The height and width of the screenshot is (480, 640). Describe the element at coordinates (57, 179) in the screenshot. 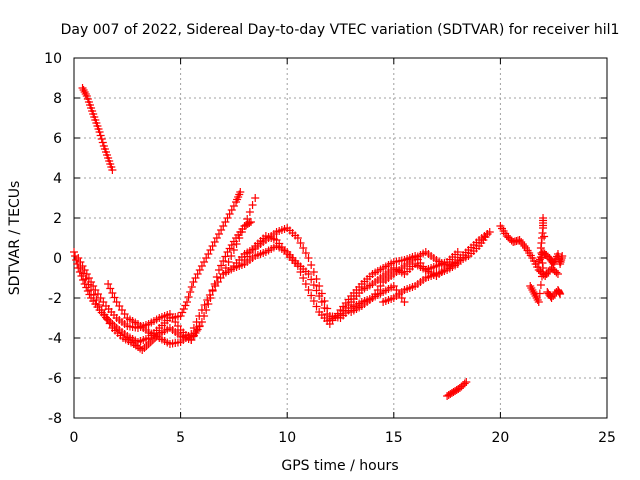

I see `y-tick-label: 4` at that location.